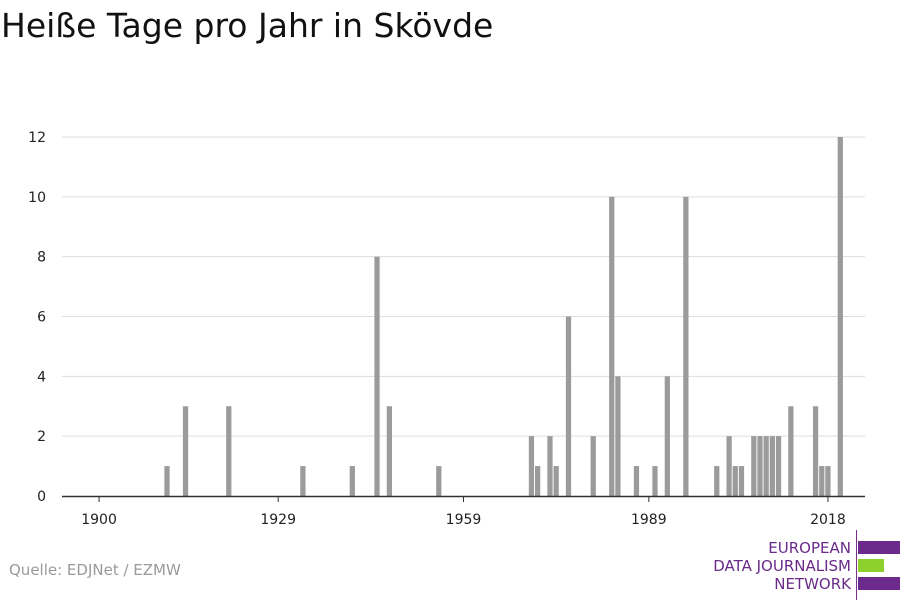 Image resolution: width=900 pixels, height=600 pixels. Describe the element at coordinates (278, 520) in the screenshot. I see `x-tick-label: 1929` at that location.